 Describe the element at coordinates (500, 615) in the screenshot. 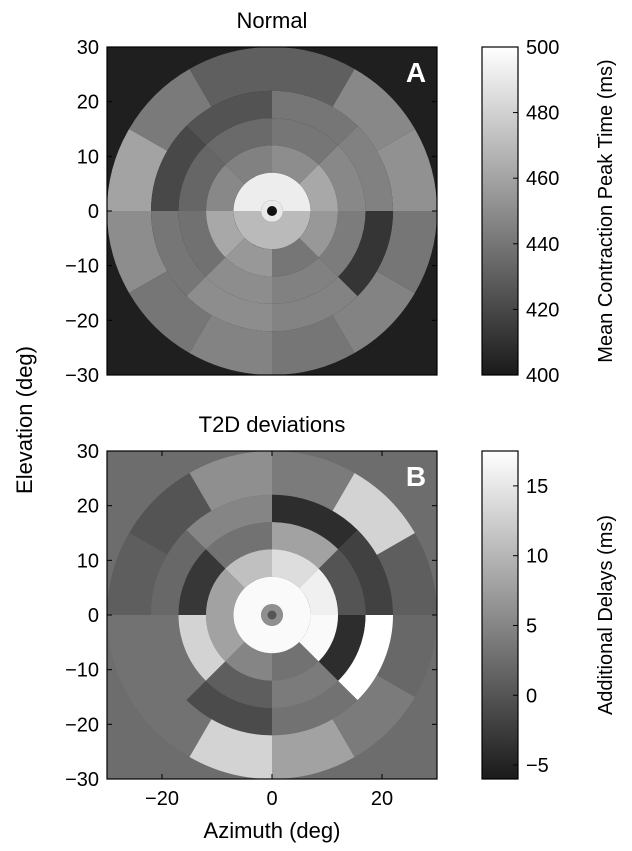

I see `panel-b-colorbar-gradient` at that location.